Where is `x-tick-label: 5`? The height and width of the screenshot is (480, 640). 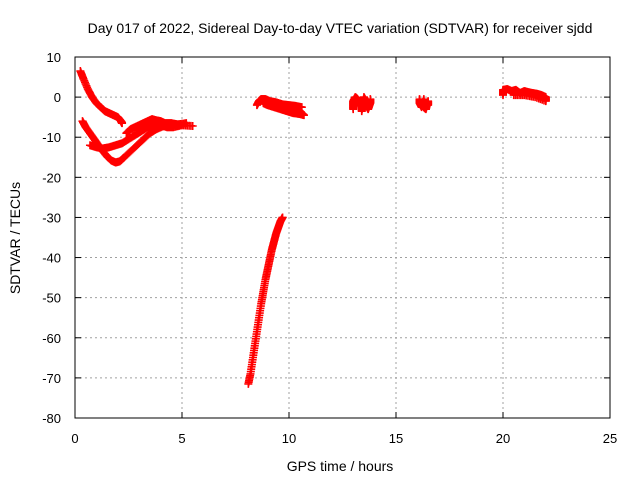
x-tick-label: 5 is located at coordinates (181, 438).